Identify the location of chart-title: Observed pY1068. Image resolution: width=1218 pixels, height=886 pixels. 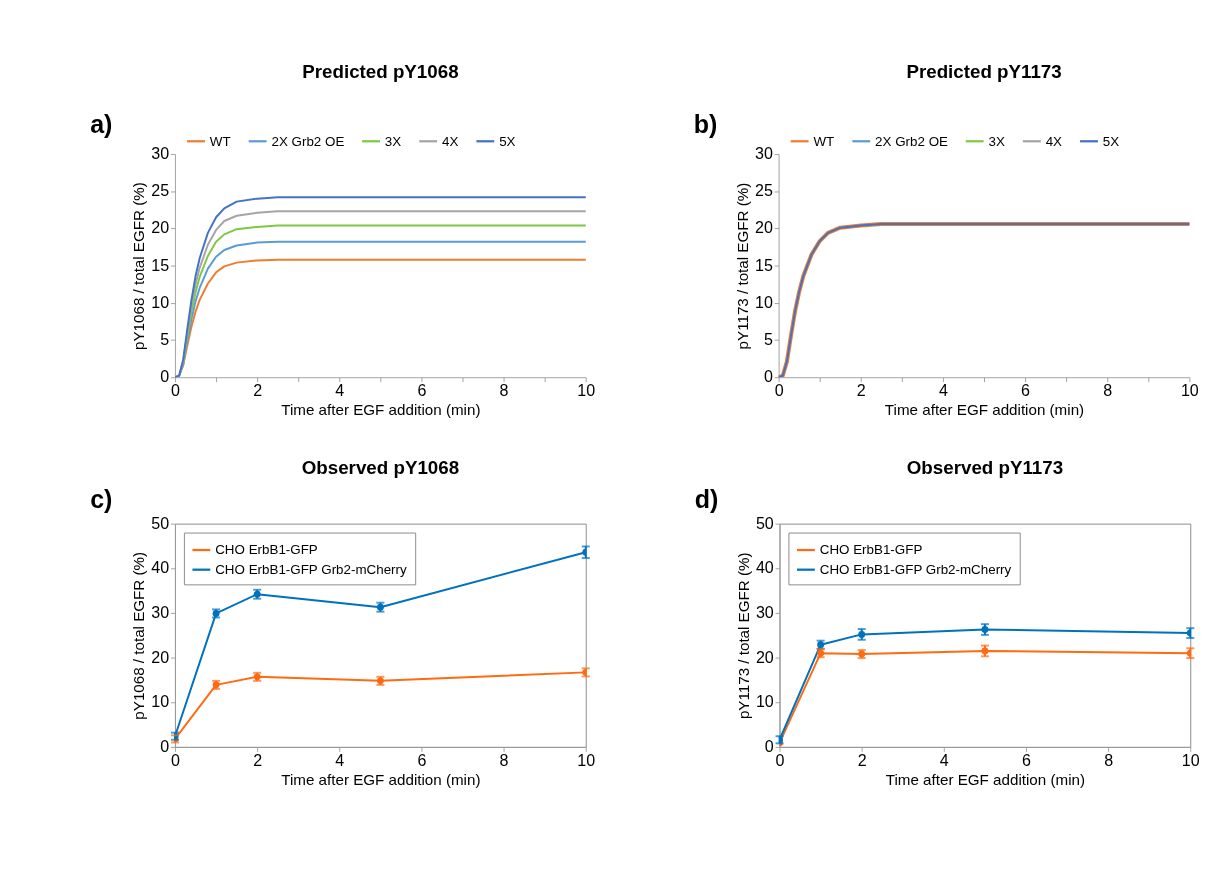
(380, 467).